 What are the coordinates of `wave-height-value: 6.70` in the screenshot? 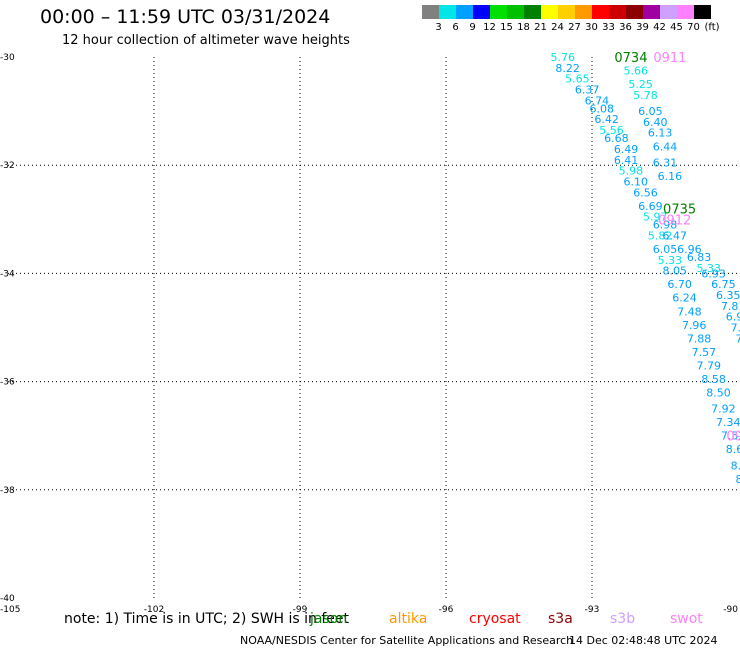 It's located at (679, 284).